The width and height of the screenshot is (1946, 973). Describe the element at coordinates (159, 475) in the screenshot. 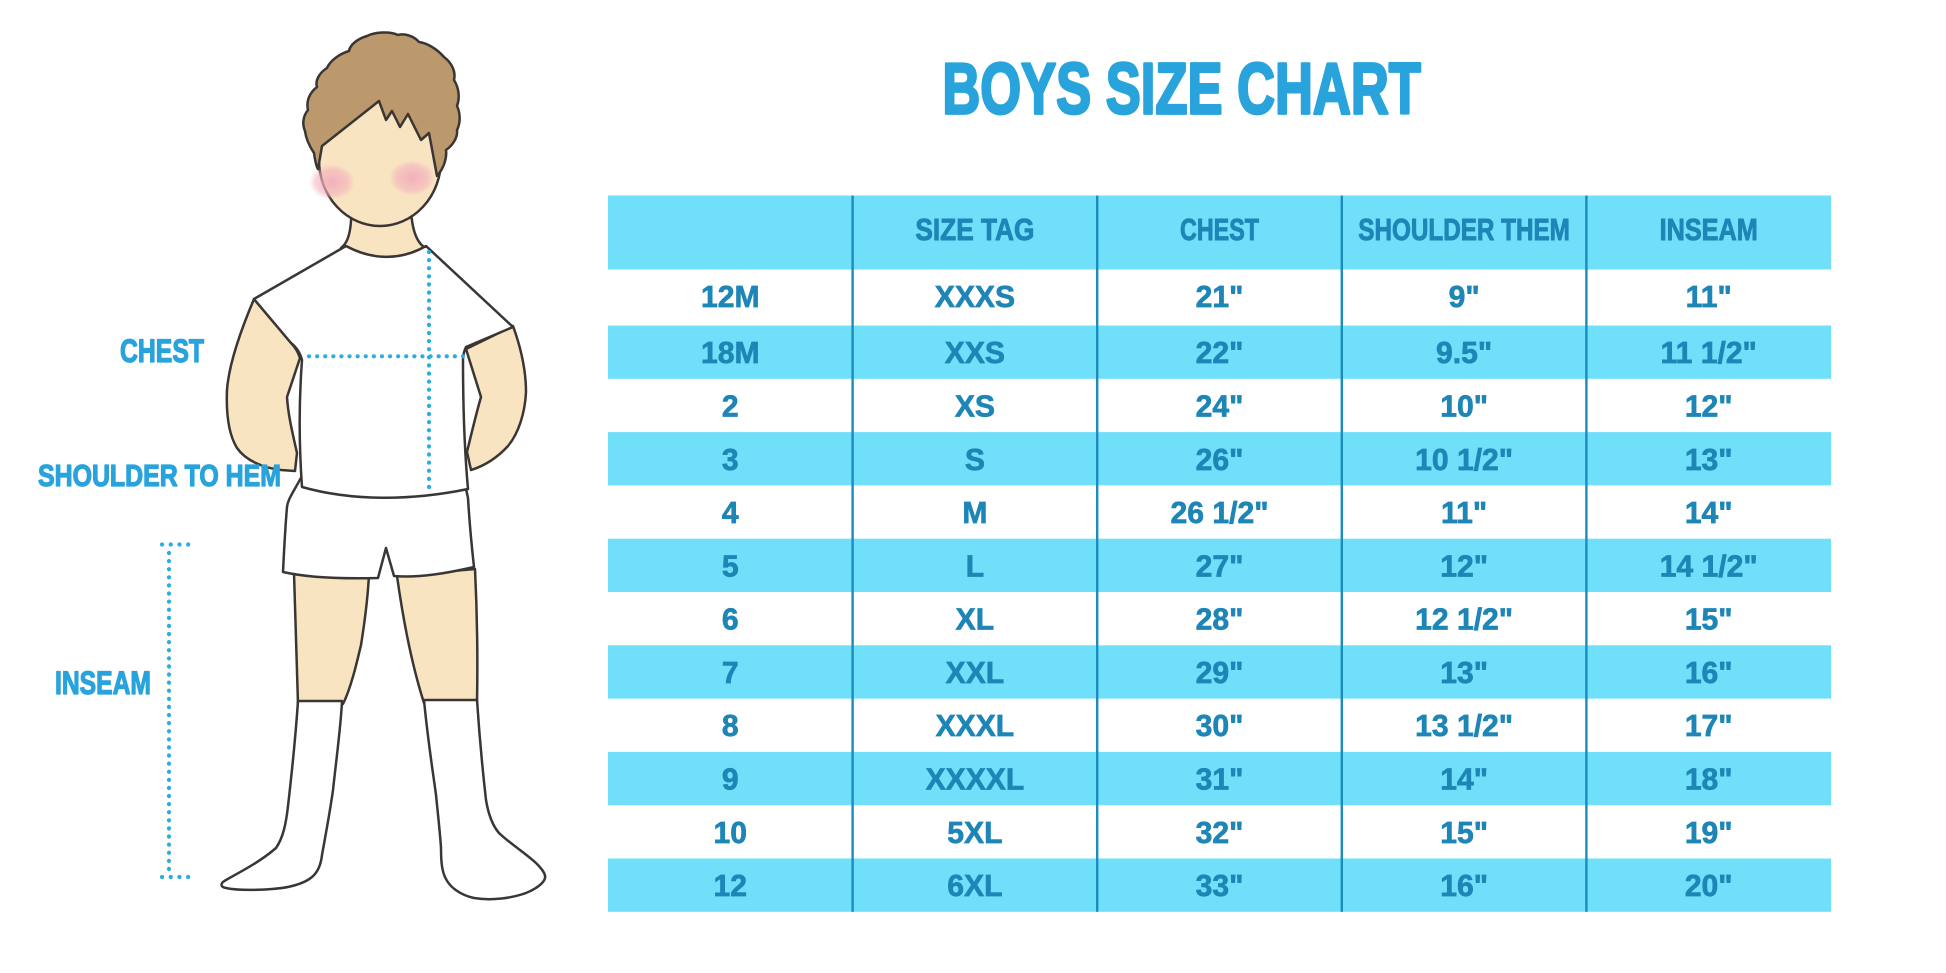

I see `svg-text: SHOULDER TO HEM` at that location.